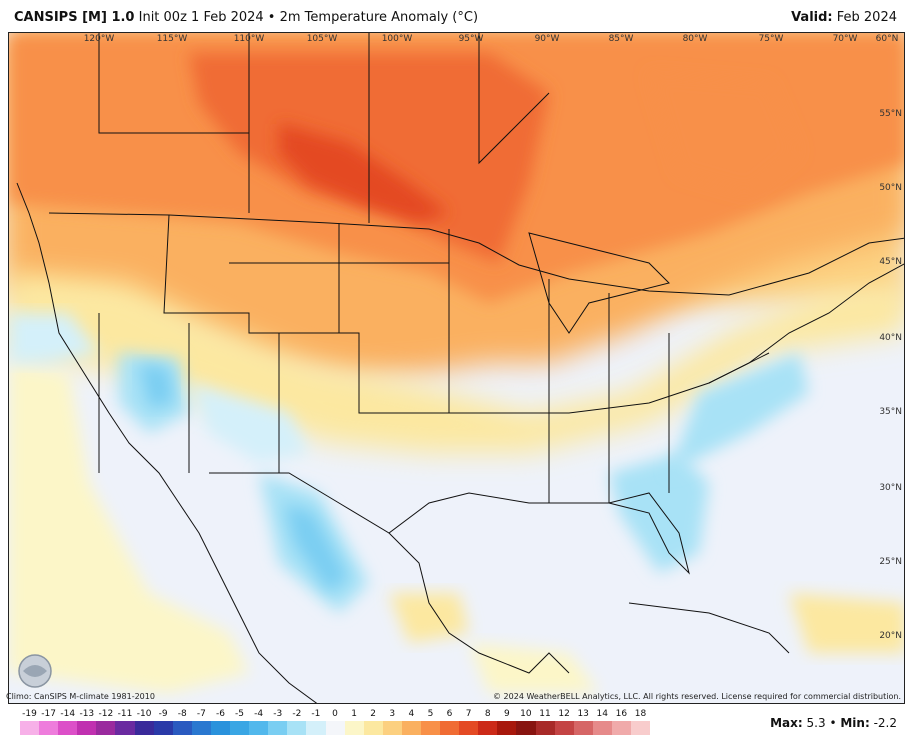 This screenshot has width=913, height=750. Describe the element at coordinates (545, 714) in the screenshot. I see `colorbar-label: 11` at that location.